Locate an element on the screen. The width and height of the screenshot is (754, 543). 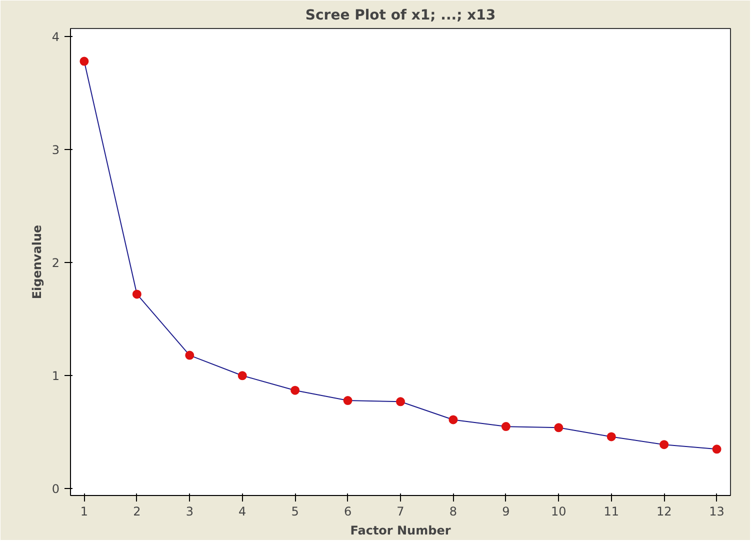
x-tick-label: 7 is located at coordinates (400, 511).